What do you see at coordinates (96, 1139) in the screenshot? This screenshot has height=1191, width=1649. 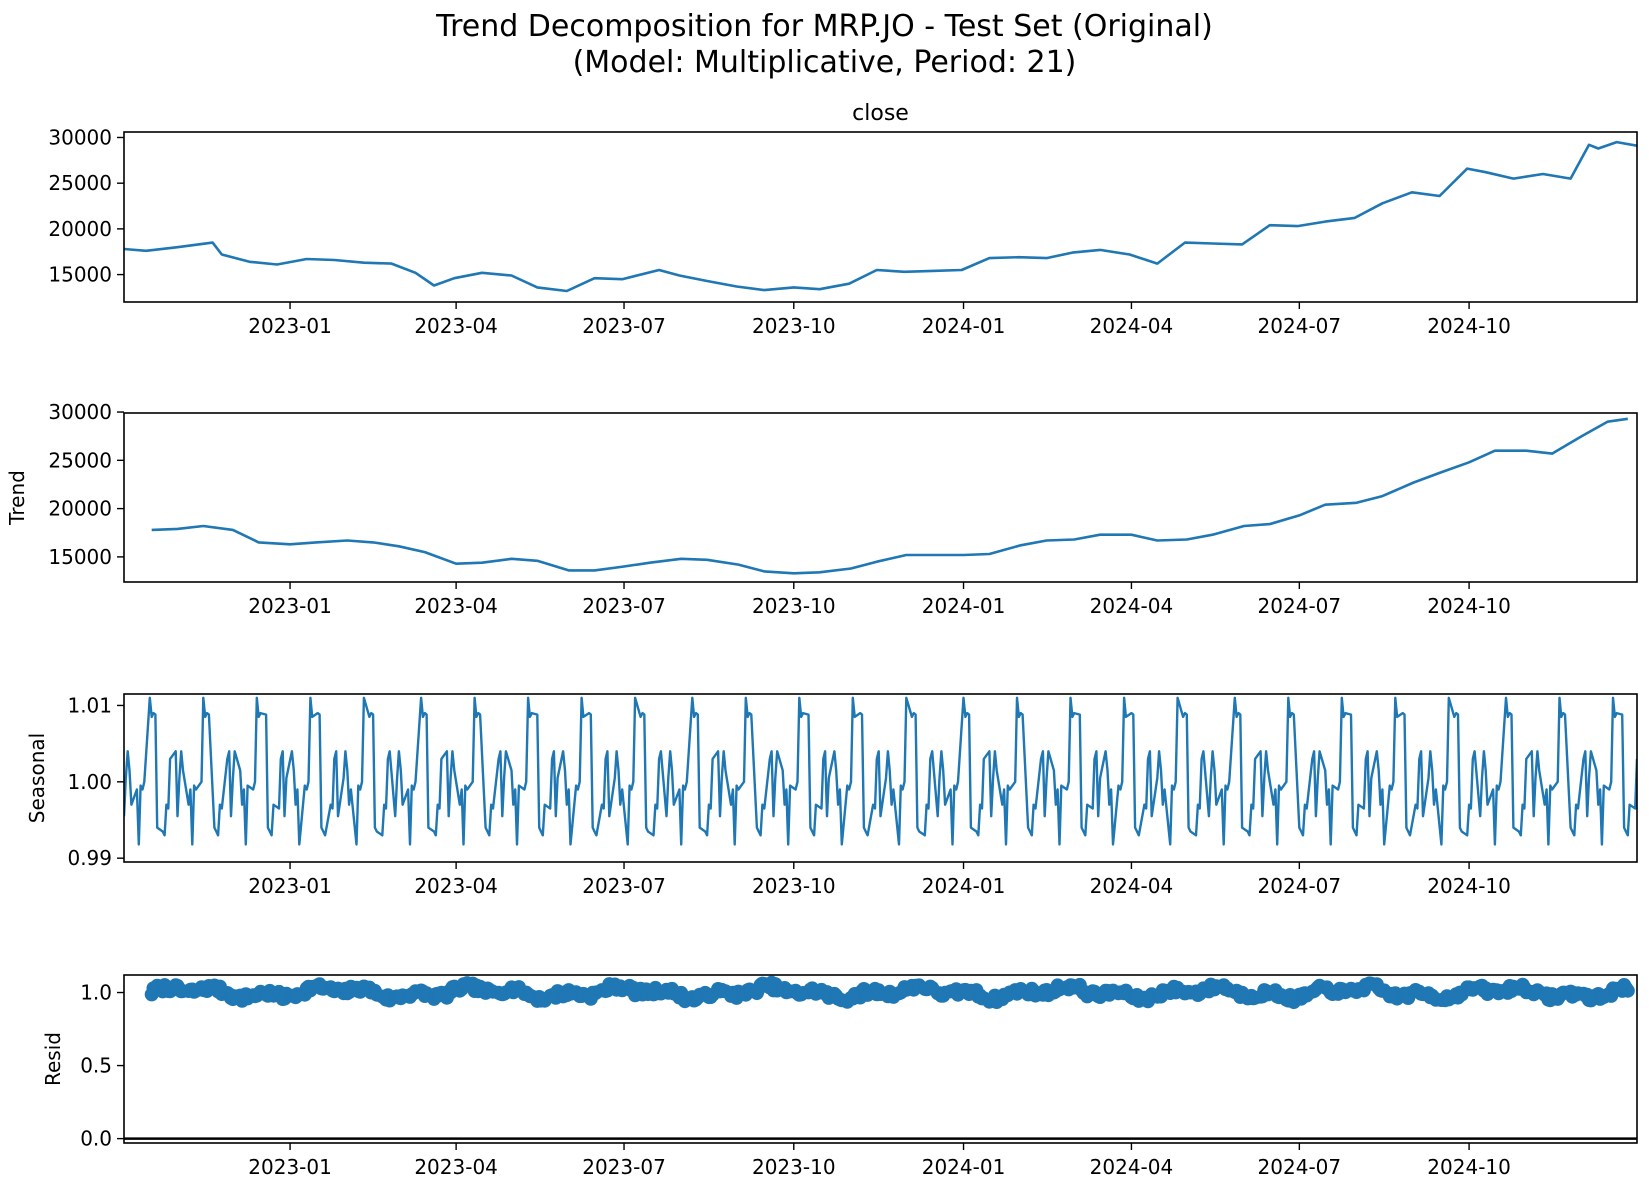 I see `y-tick-label: 0.0` at bounding box center [96, 1139].